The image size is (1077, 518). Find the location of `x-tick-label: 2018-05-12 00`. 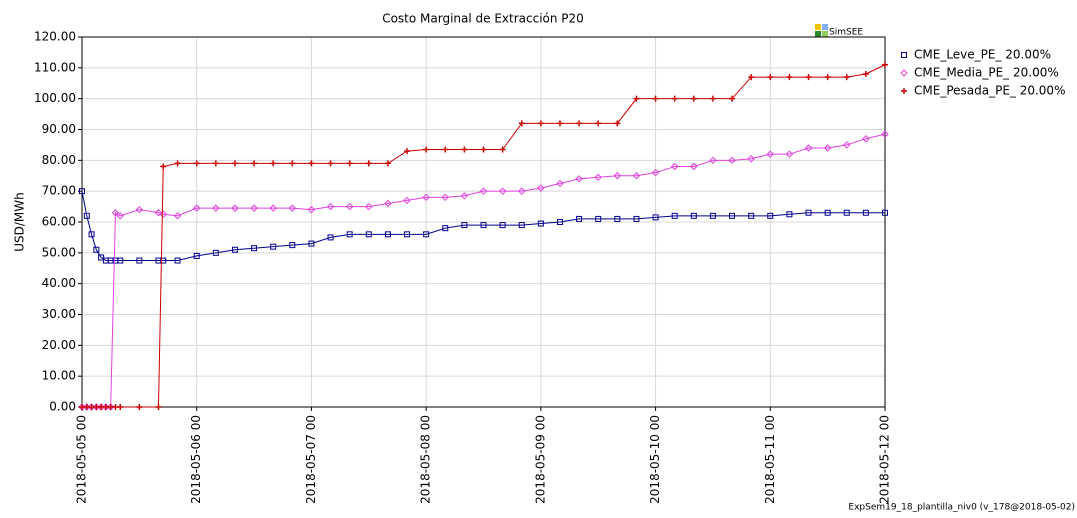

x-tick-label: 2018-05-12 00 is located at coordinates (885, 459).